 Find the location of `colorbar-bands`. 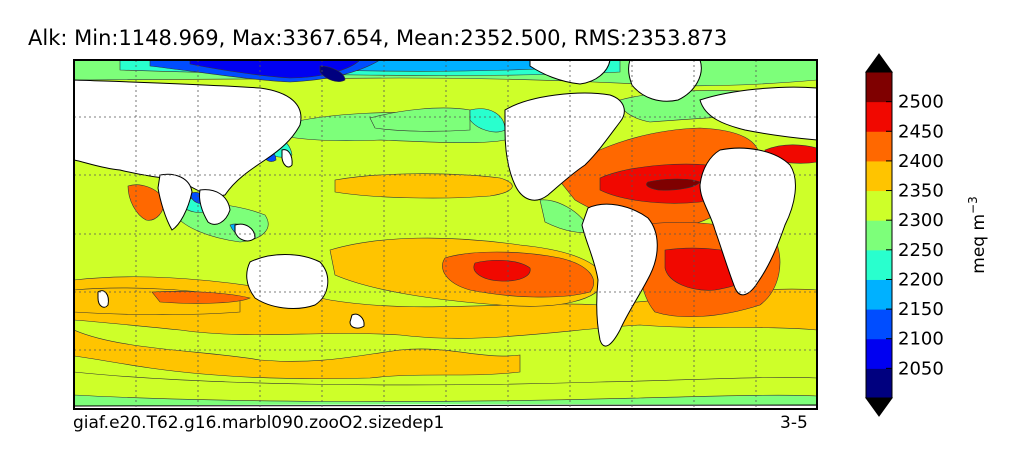

colorbar-bands is located at coordinates (879, 235).